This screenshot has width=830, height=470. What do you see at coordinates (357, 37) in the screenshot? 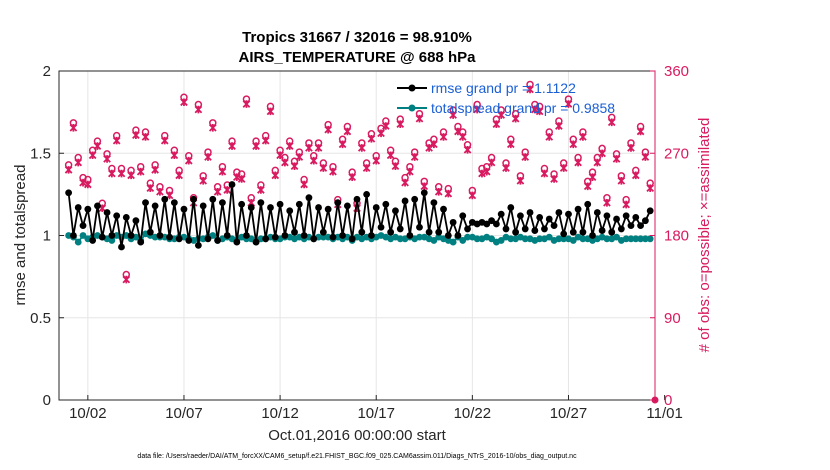
I see `chart-title: Tropics 31667 / 32016 = 98.910%` at bounding box center [357, 37].